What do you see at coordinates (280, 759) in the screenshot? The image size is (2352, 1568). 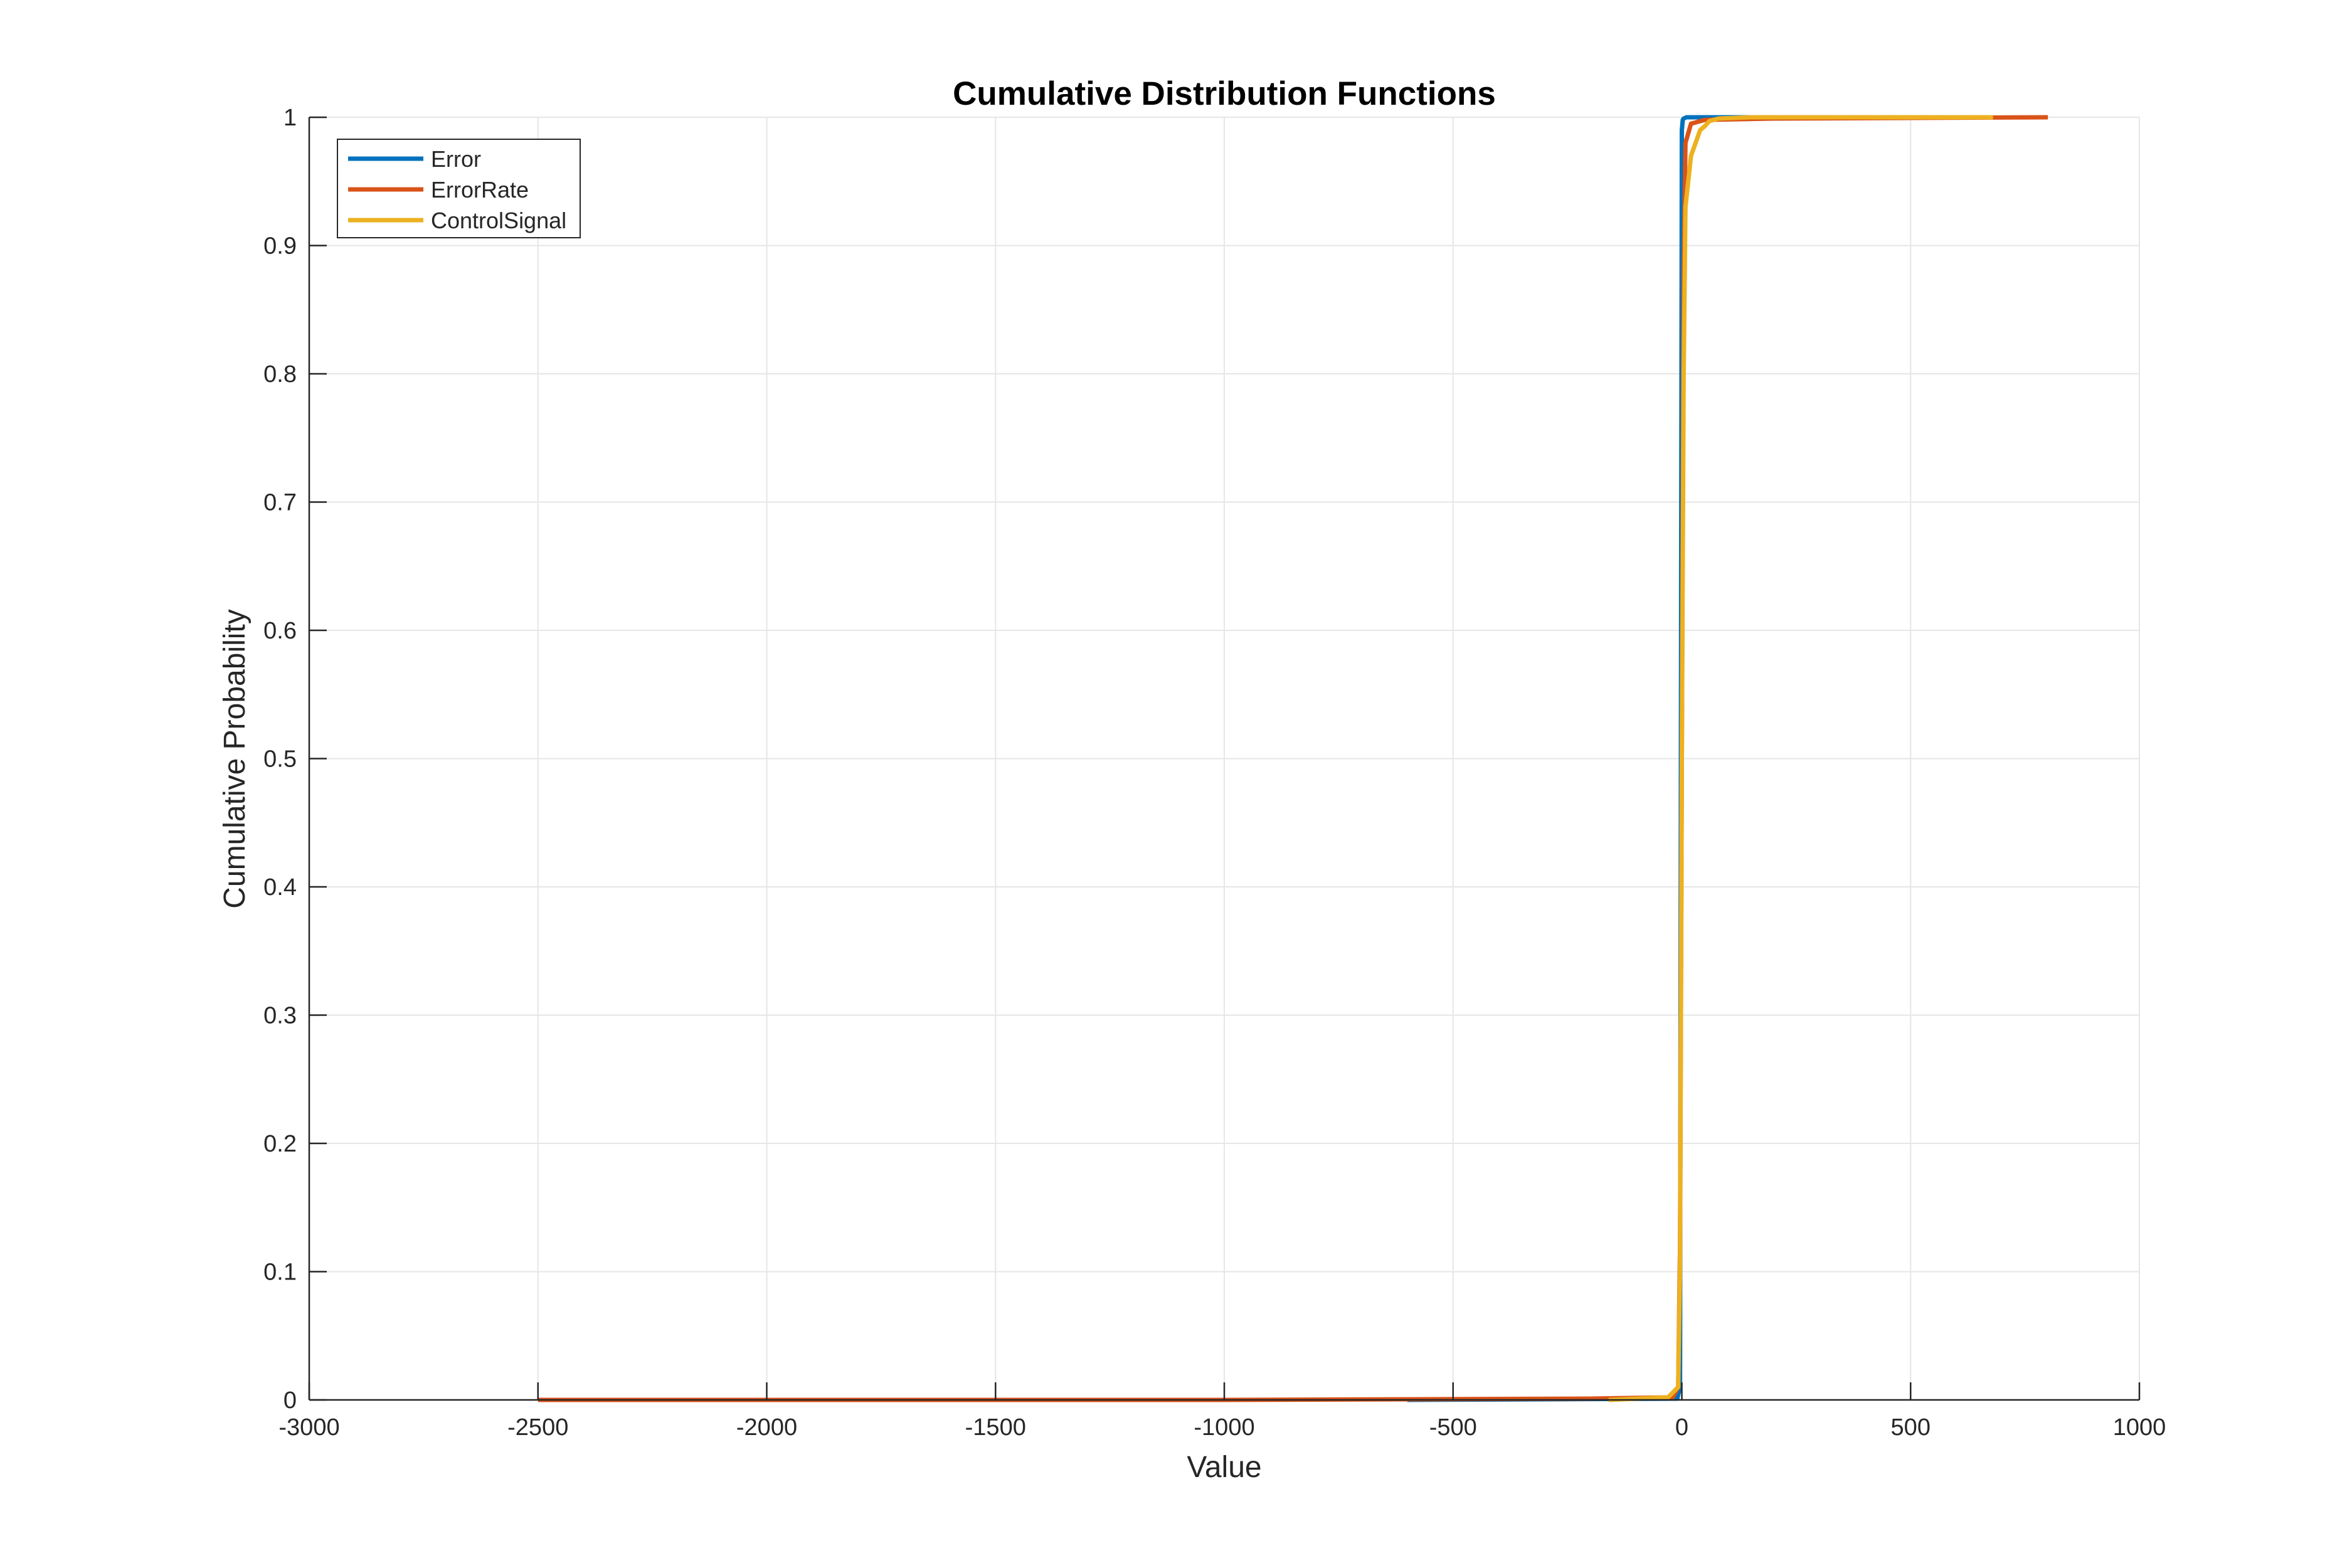 I see `y-tick-label: 0.5` at bounding box center [280, 759].